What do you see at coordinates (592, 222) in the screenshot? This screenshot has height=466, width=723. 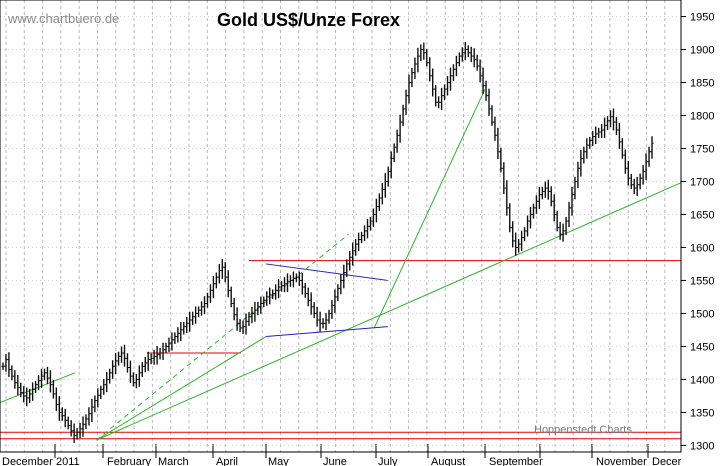 I see `green-trendline-extension` at bounding box center [592, 222].